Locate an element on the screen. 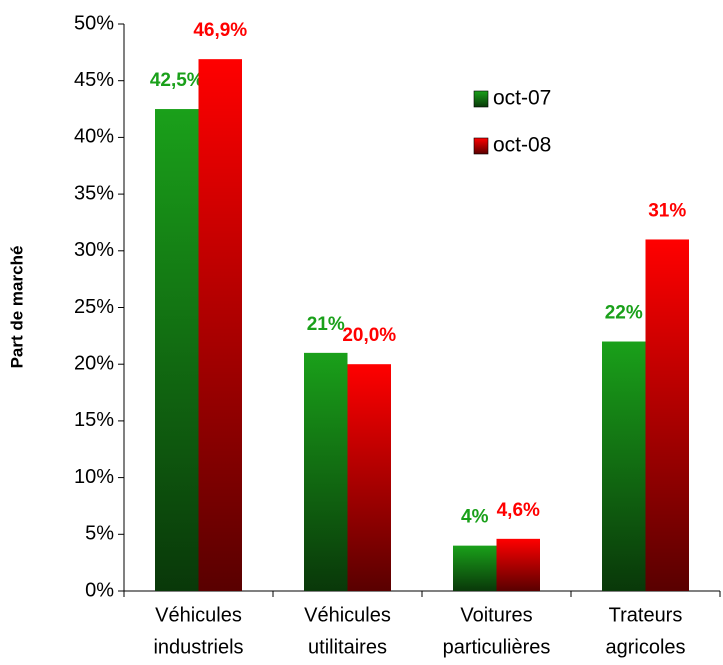  x-tick-label: particulières is located at coordinates (497, 647).